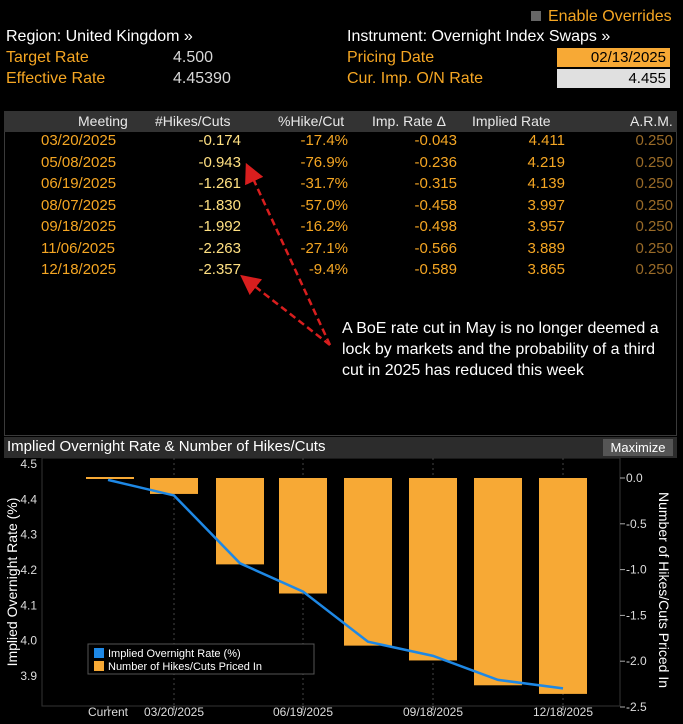 This screenshot has width=683, height=724. I want to click on row-hikes: -1.830, so click(219, 205).